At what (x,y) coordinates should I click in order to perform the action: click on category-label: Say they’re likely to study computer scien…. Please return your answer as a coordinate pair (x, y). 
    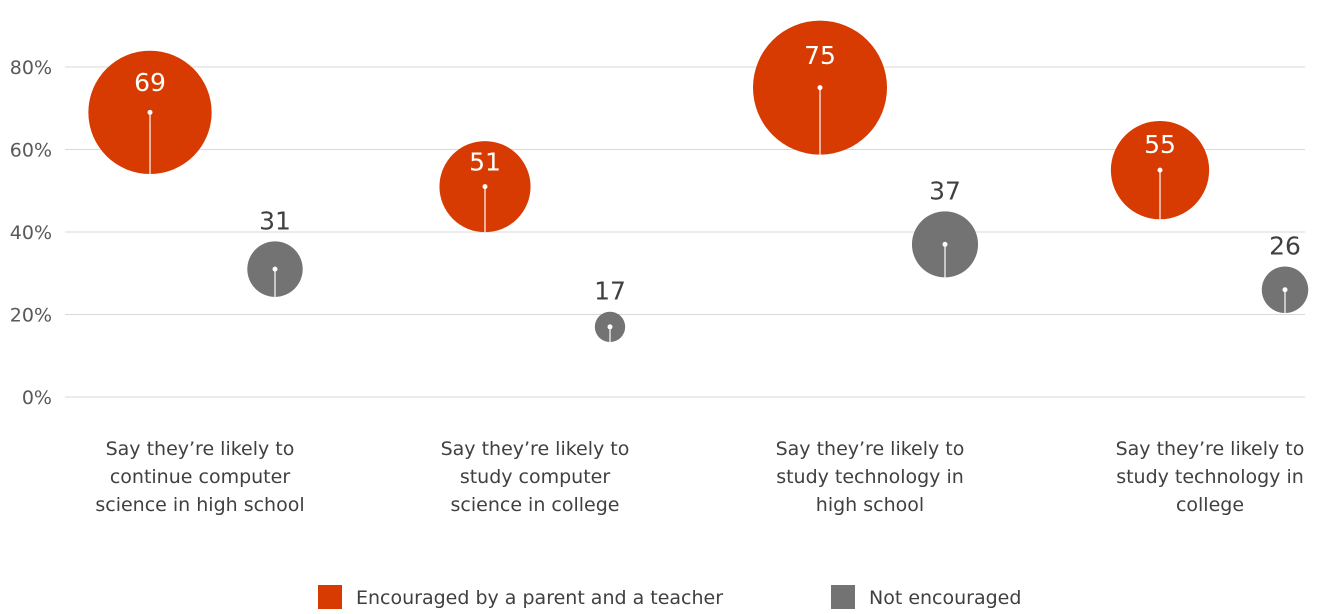
    Looking at the image, I should click on (535, 477).